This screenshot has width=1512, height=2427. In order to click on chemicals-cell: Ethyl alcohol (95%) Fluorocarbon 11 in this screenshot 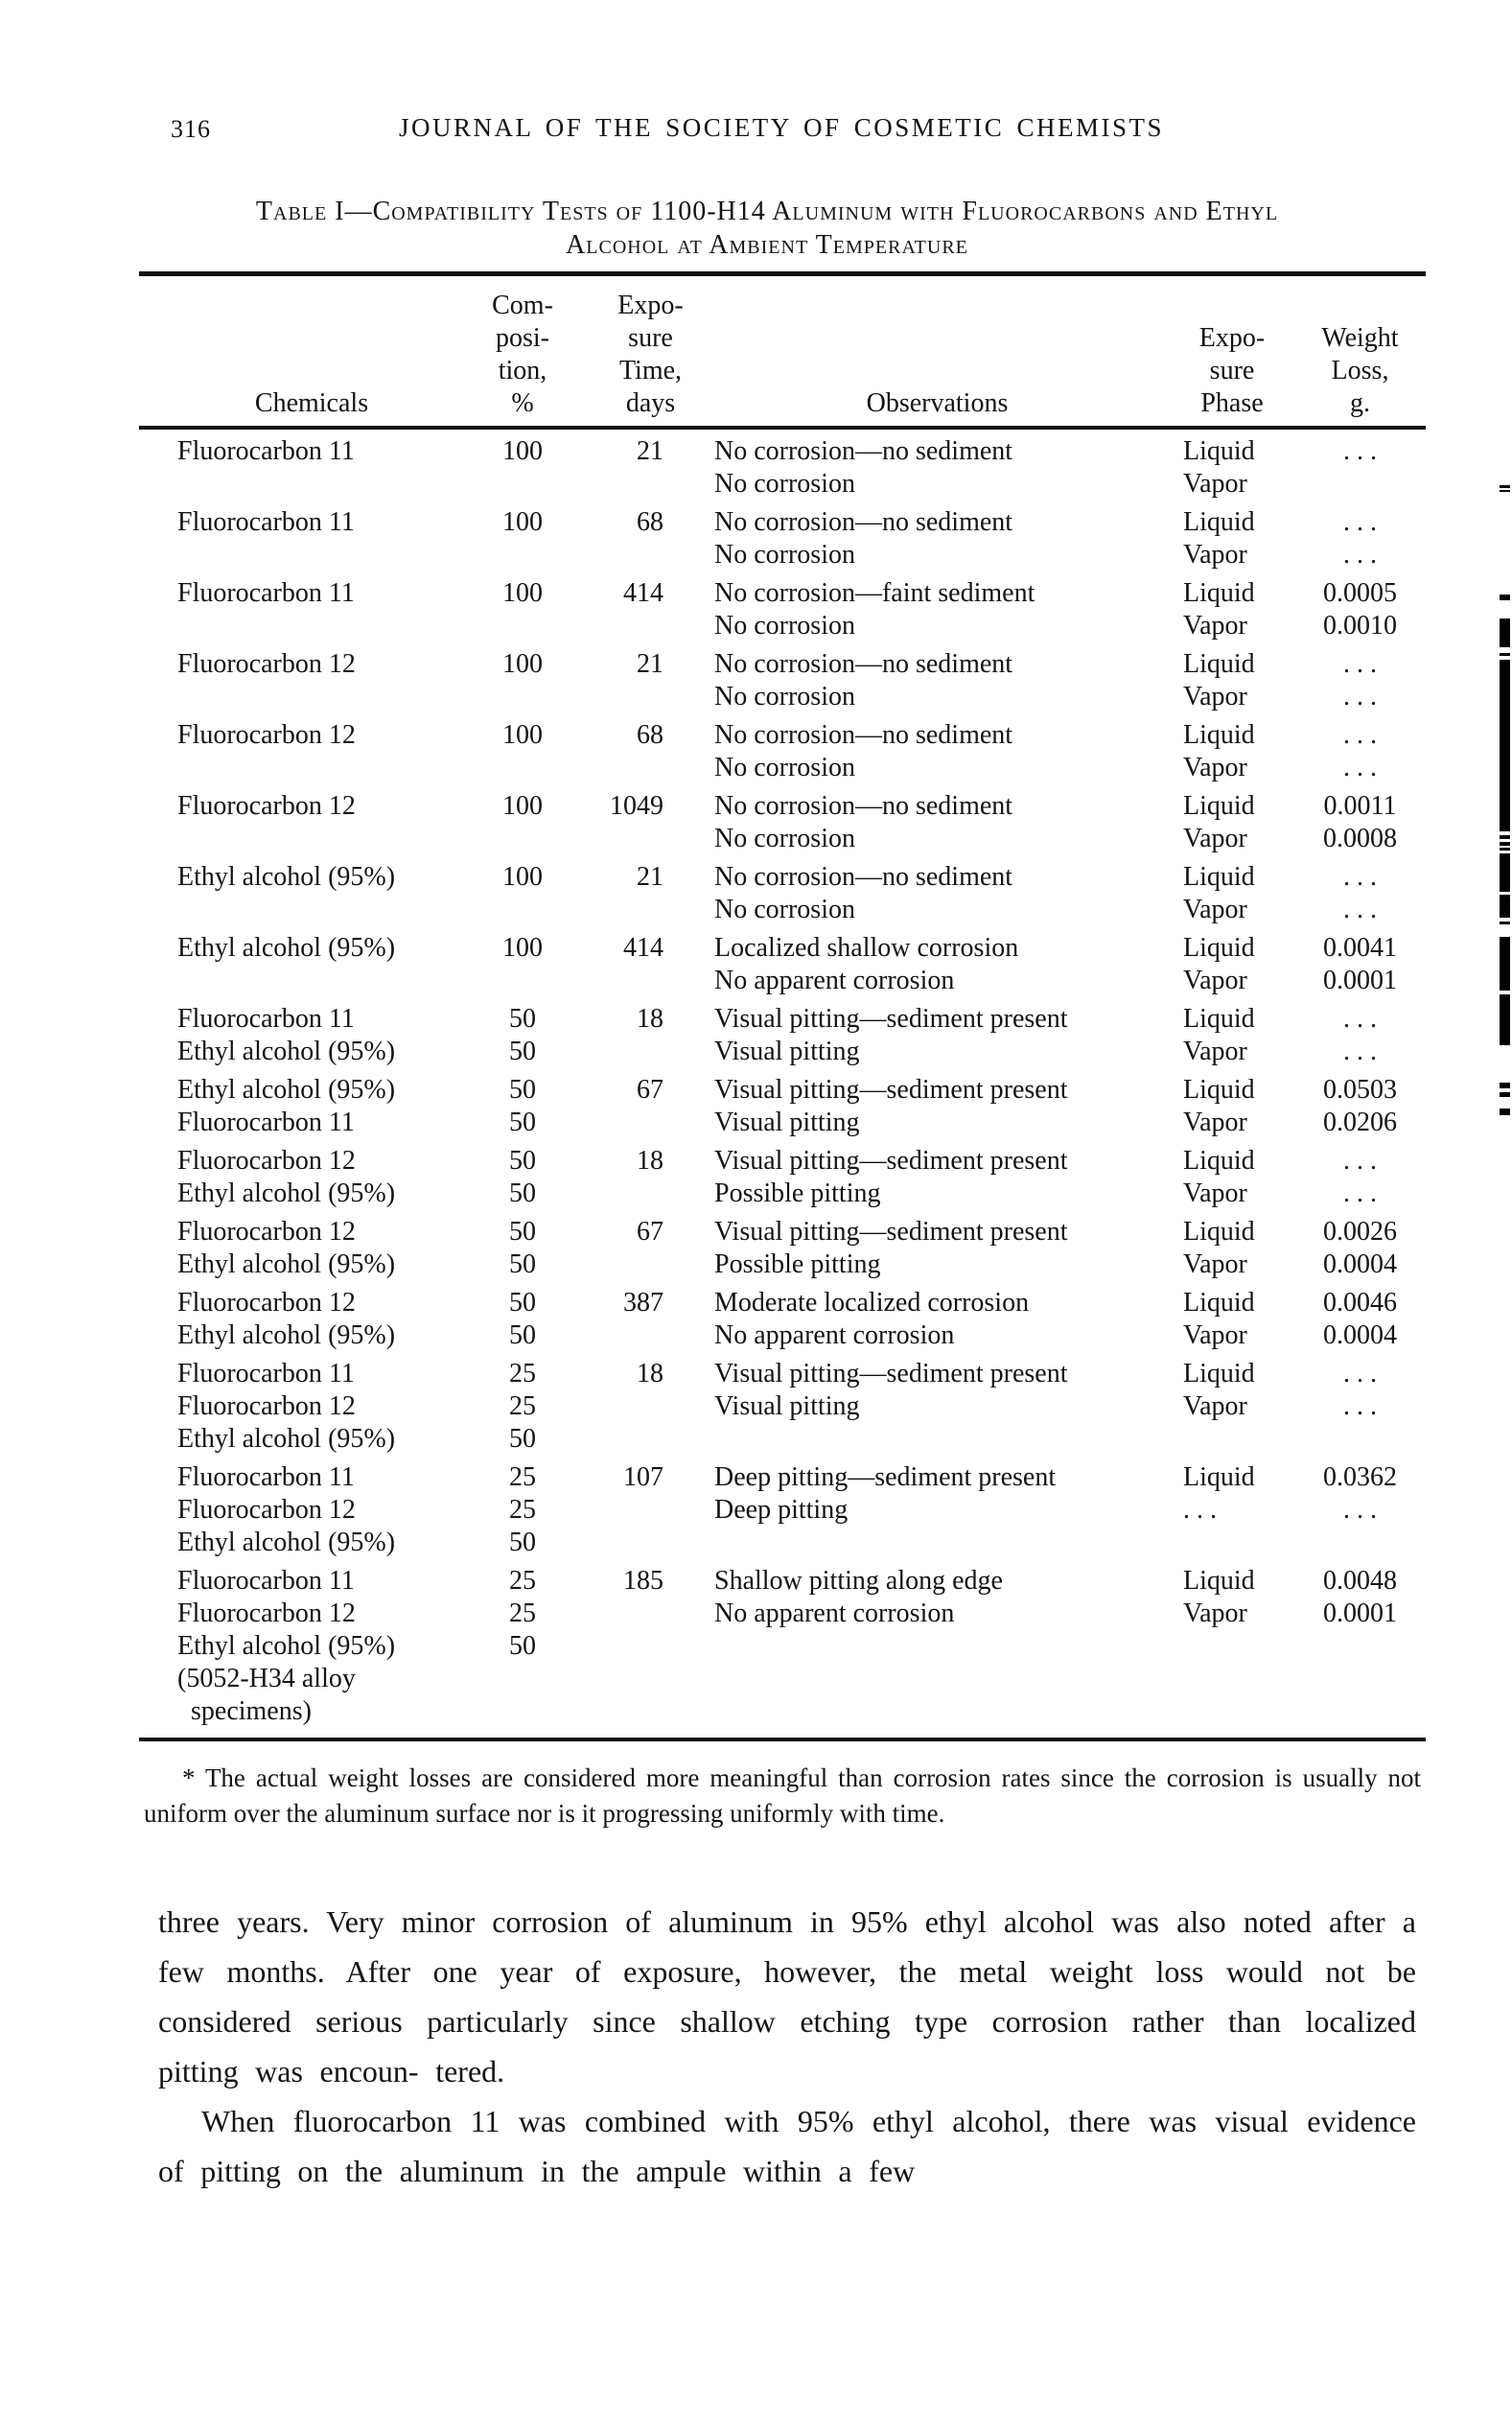, I will do `click(286, 1106)`.